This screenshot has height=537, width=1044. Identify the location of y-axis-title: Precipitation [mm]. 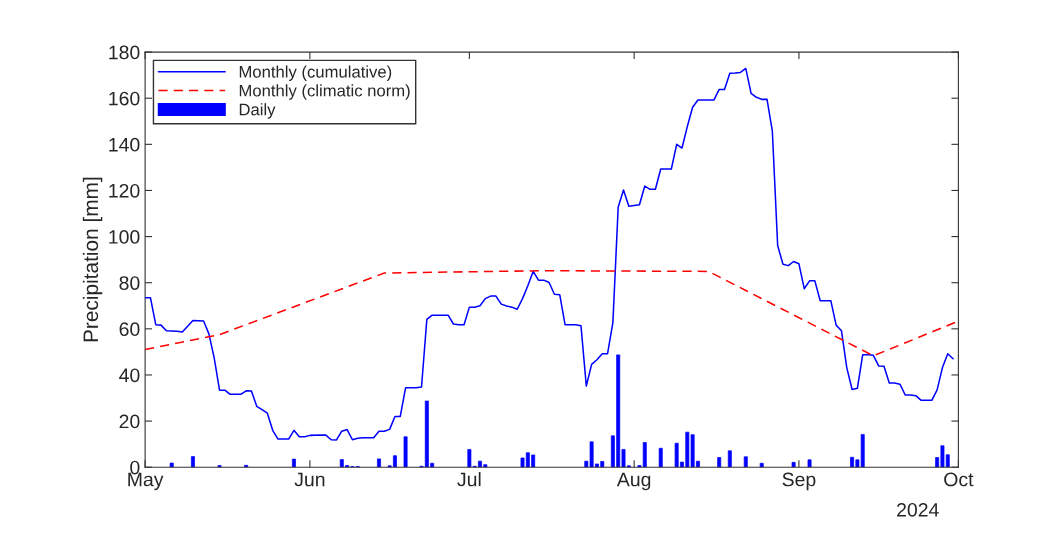
(92, 259).